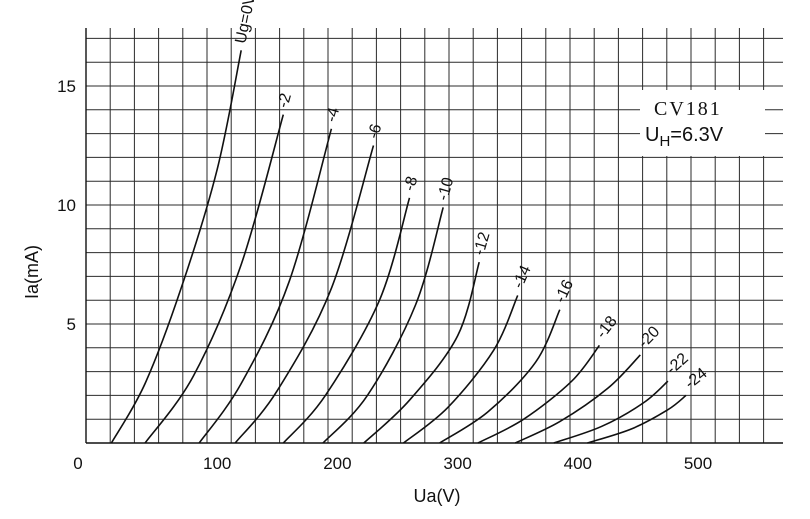 The image size is (810, 519). I want to click on x-tick-label: 400, so click(578, 463).